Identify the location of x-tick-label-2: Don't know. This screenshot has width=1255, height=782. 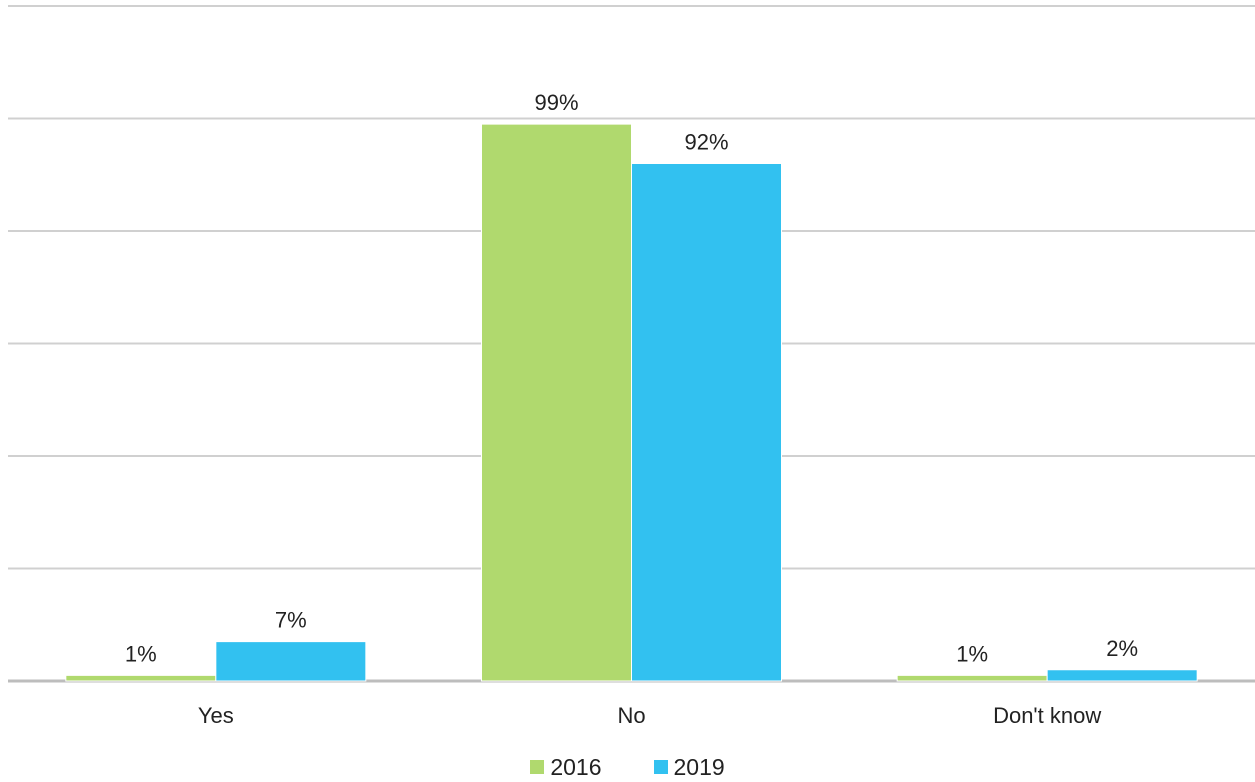
(1047, 715).